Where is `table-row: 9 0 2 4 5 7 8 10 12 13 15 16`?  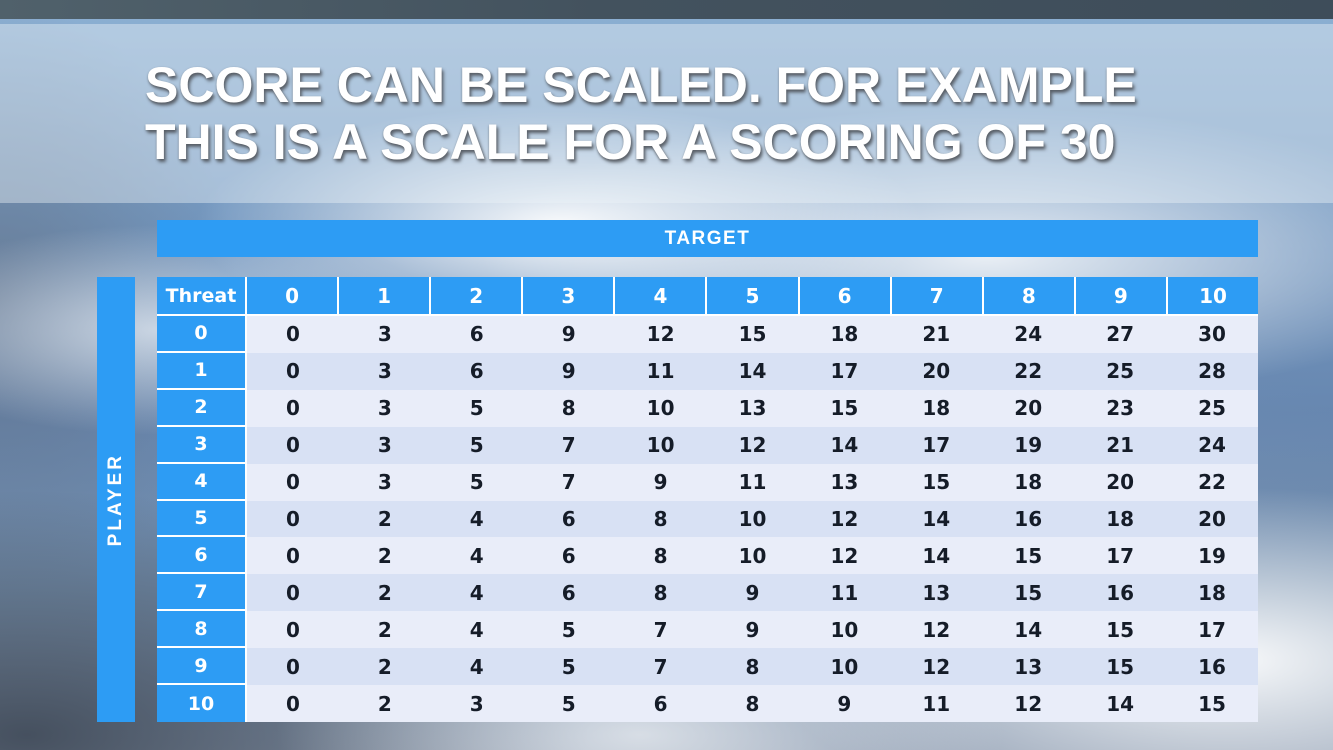 table-row: 9 0 2 4 5 7 8 10 12 13 15 16 is located at coordinates (707, 667).